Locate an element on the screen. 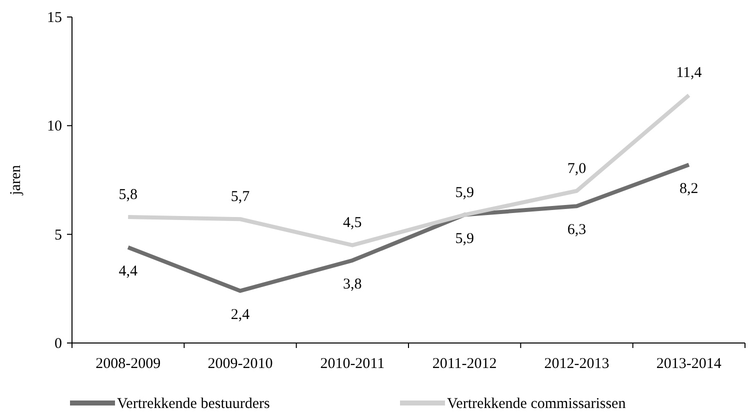  data-label: 8,2 is located at coordinates (689, 188).